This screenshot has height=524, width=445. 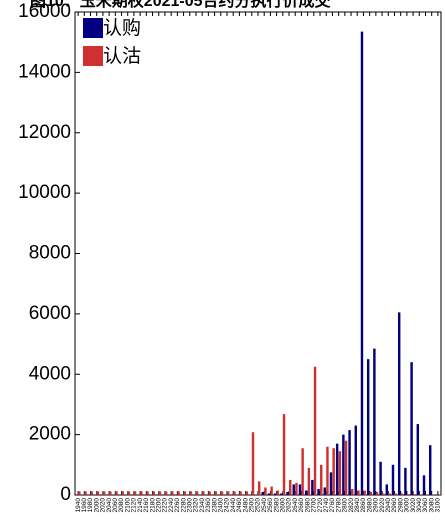 What do you see at coordinates (84, 505) in the screenshot?
I see `x-tick-label: 1960` at bounding box center [84, 505].